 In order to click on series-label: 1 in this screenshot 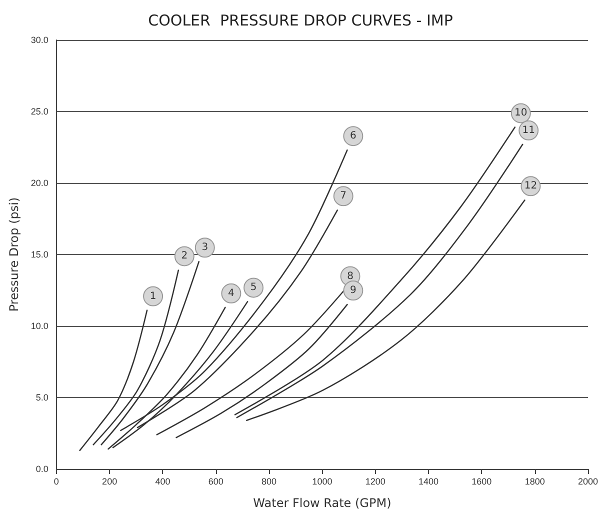, I will do `click(153, 296)`.